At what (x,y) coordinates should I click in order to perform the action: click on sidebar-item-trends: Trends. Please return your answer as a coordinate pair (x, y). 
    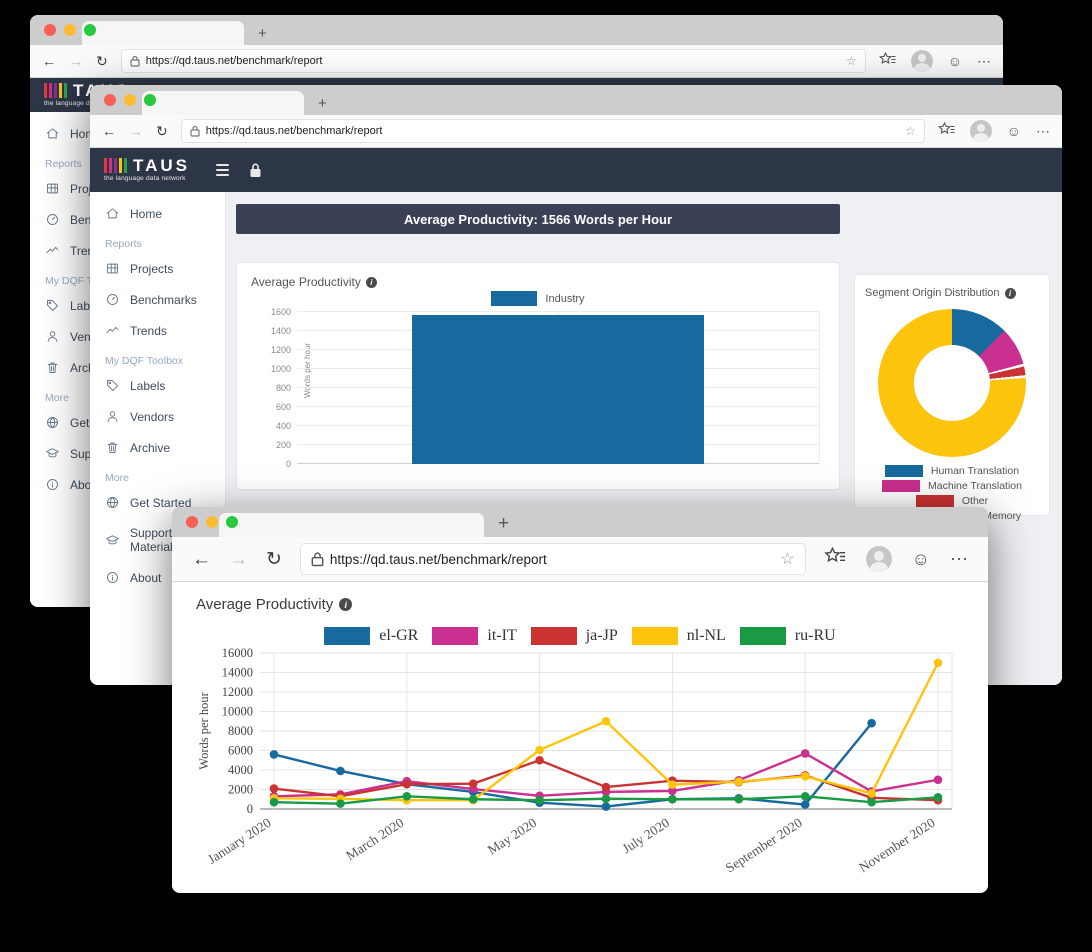
    Looking at the image, I should click on (157, 330).